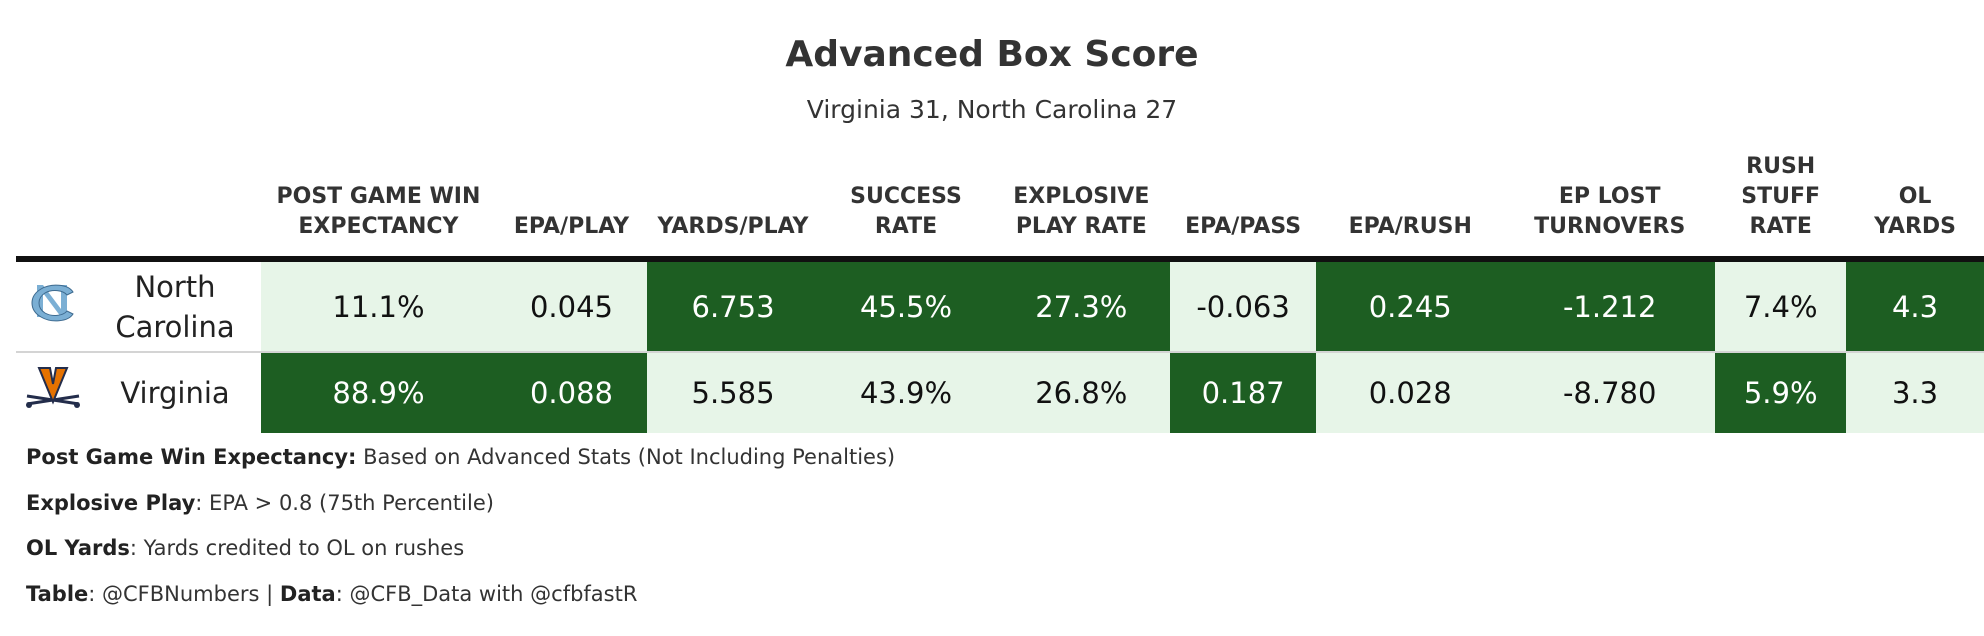 The image size is (1984, 636). What do you see at coordinates (1781, 204) in the screenshot?
I see `col-header-rush-stuff-rate: RUSH STUFF RATE` at bounding box center [1781, 204].